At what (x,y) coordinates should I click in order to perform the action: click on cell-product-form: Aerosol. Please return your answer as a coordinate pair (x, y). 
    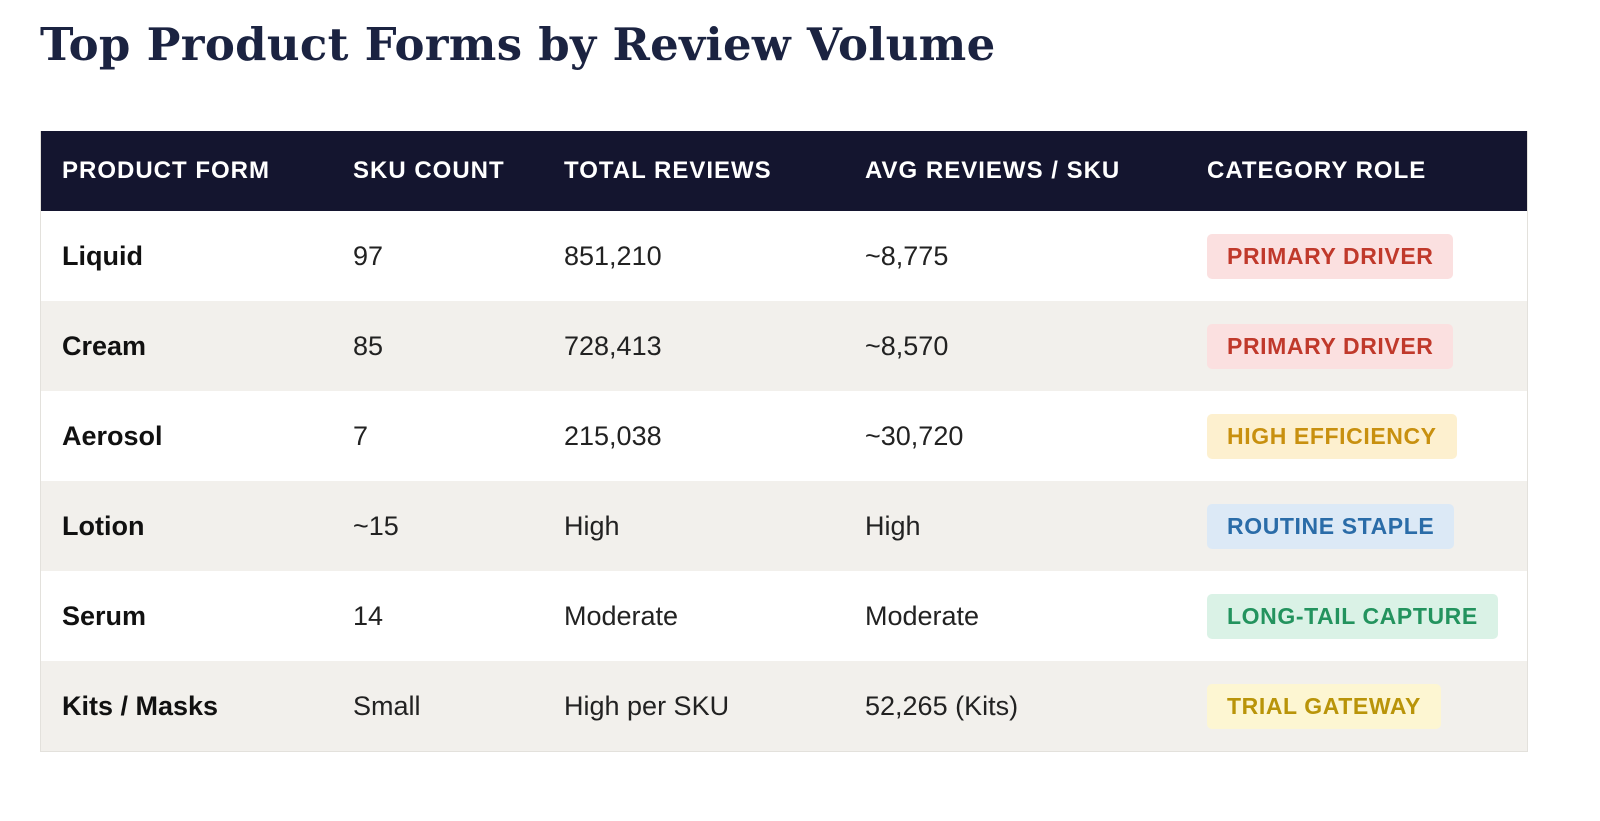
    Looking at the image, I should click on (112, 435).